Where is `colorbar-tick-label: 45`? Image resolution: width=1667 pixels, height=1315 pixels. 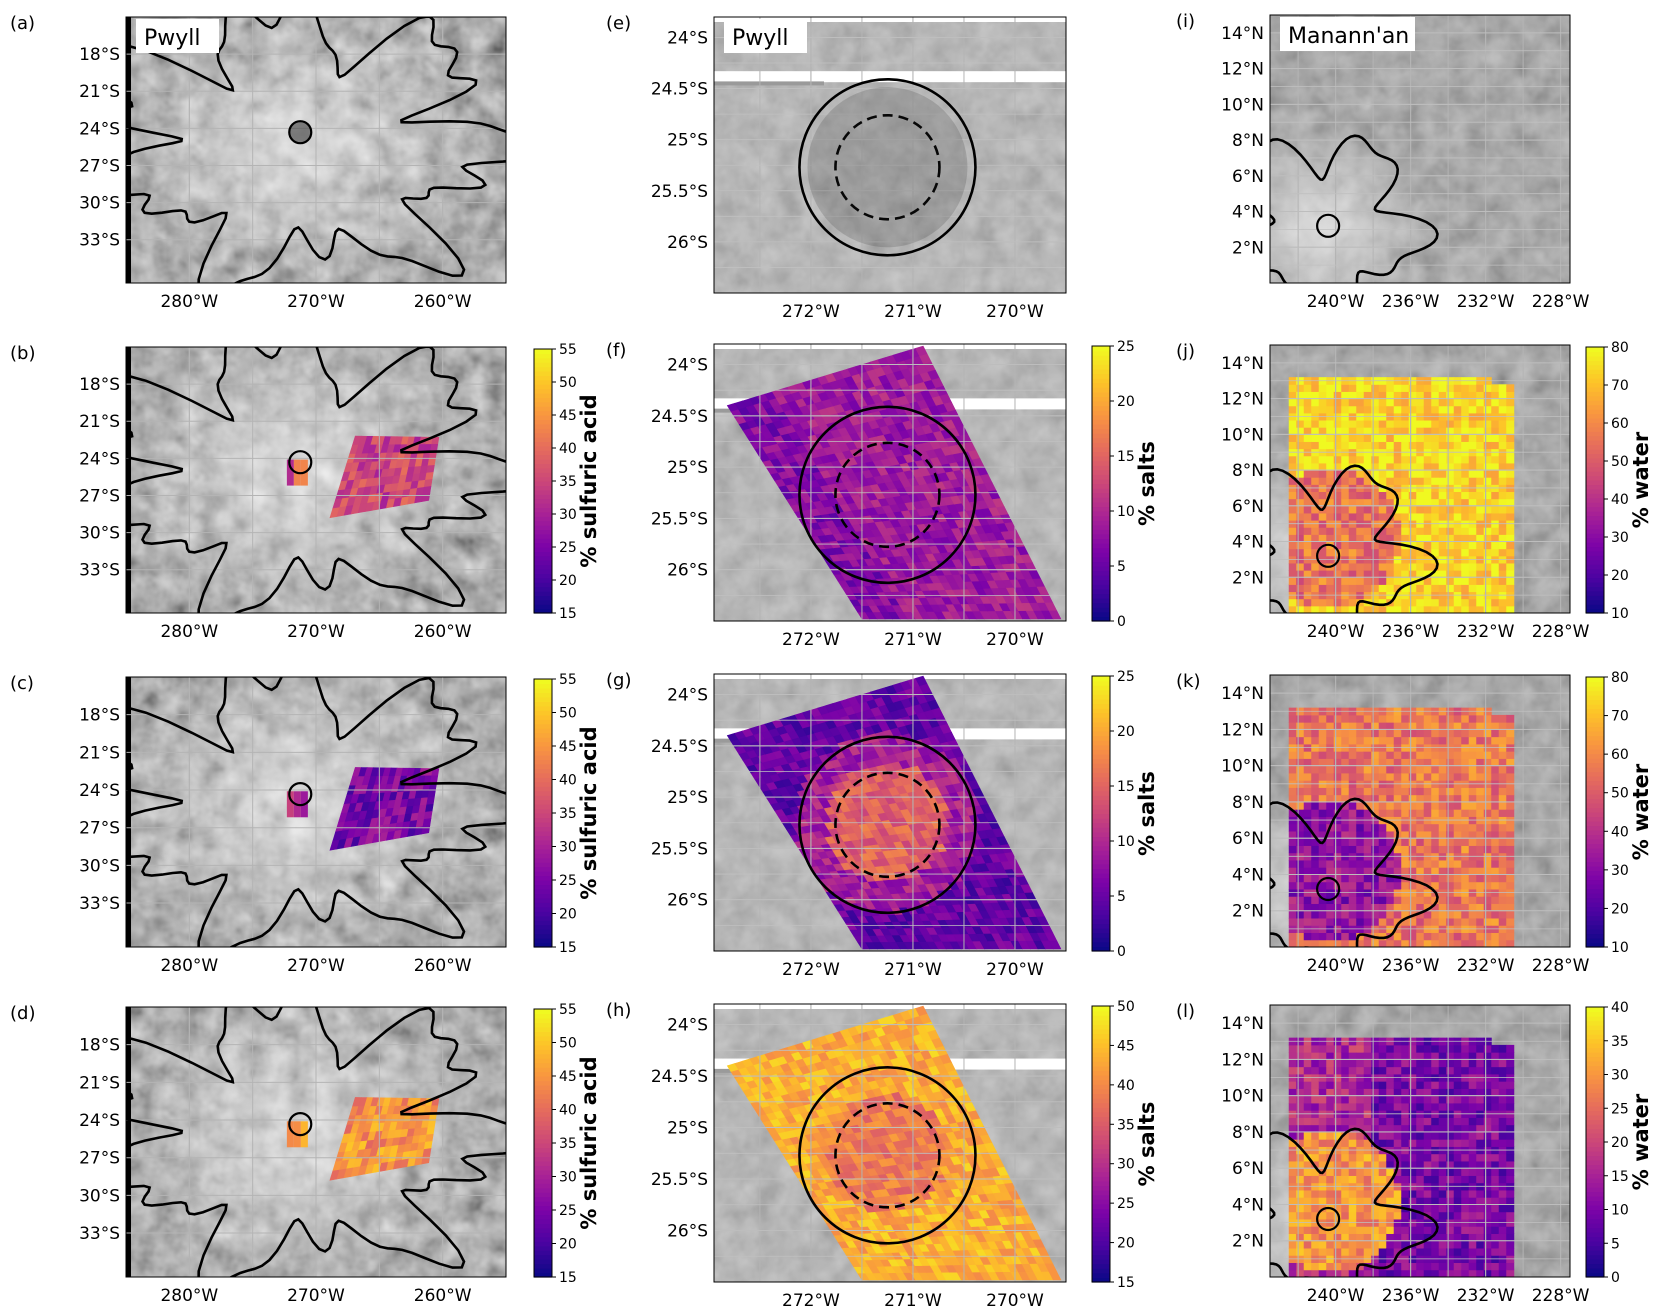 colorbar-tick-label: 45 is located at coordinates (568, 1077).